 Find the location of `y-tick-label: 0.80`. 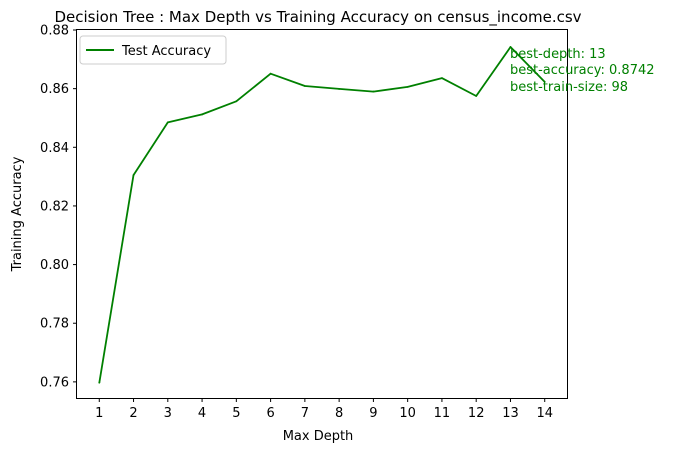

y-tick-label: 0.80 is located at coordinates (54, 265).